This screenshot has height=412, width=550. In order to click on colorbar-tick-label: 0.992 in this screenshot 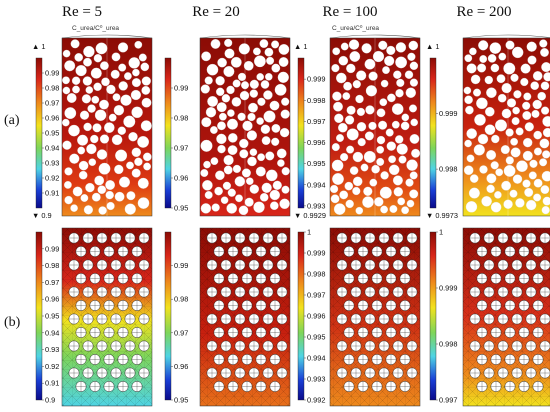, I will do `click(316, 400)`.